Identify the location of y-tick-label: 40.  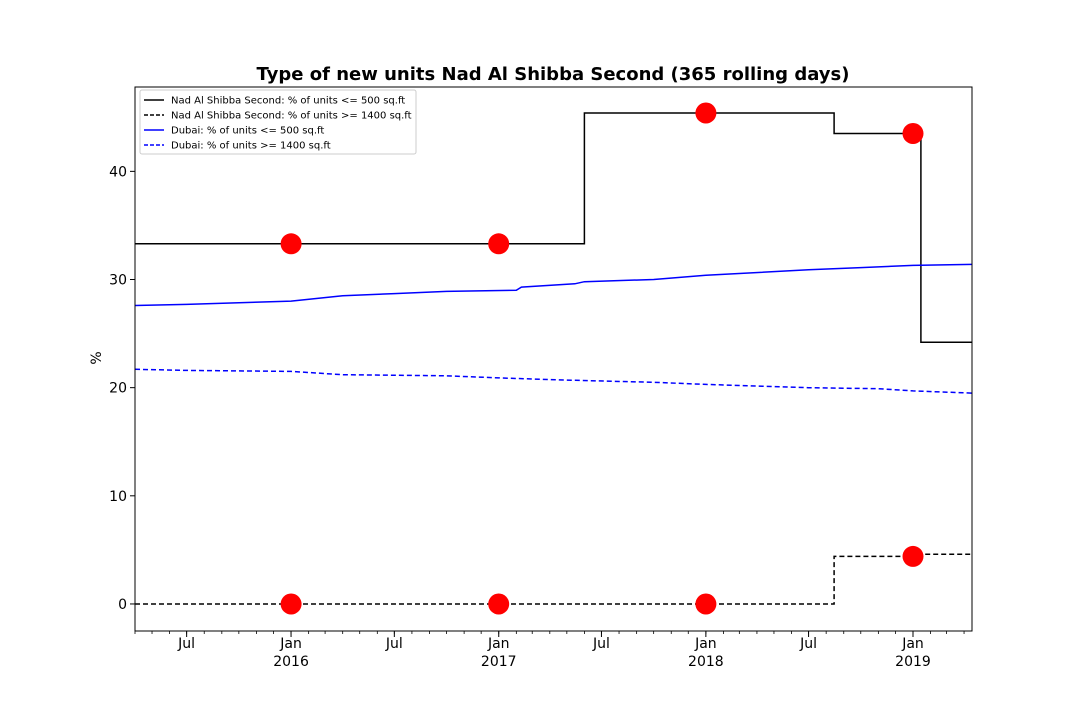
(118, 172).